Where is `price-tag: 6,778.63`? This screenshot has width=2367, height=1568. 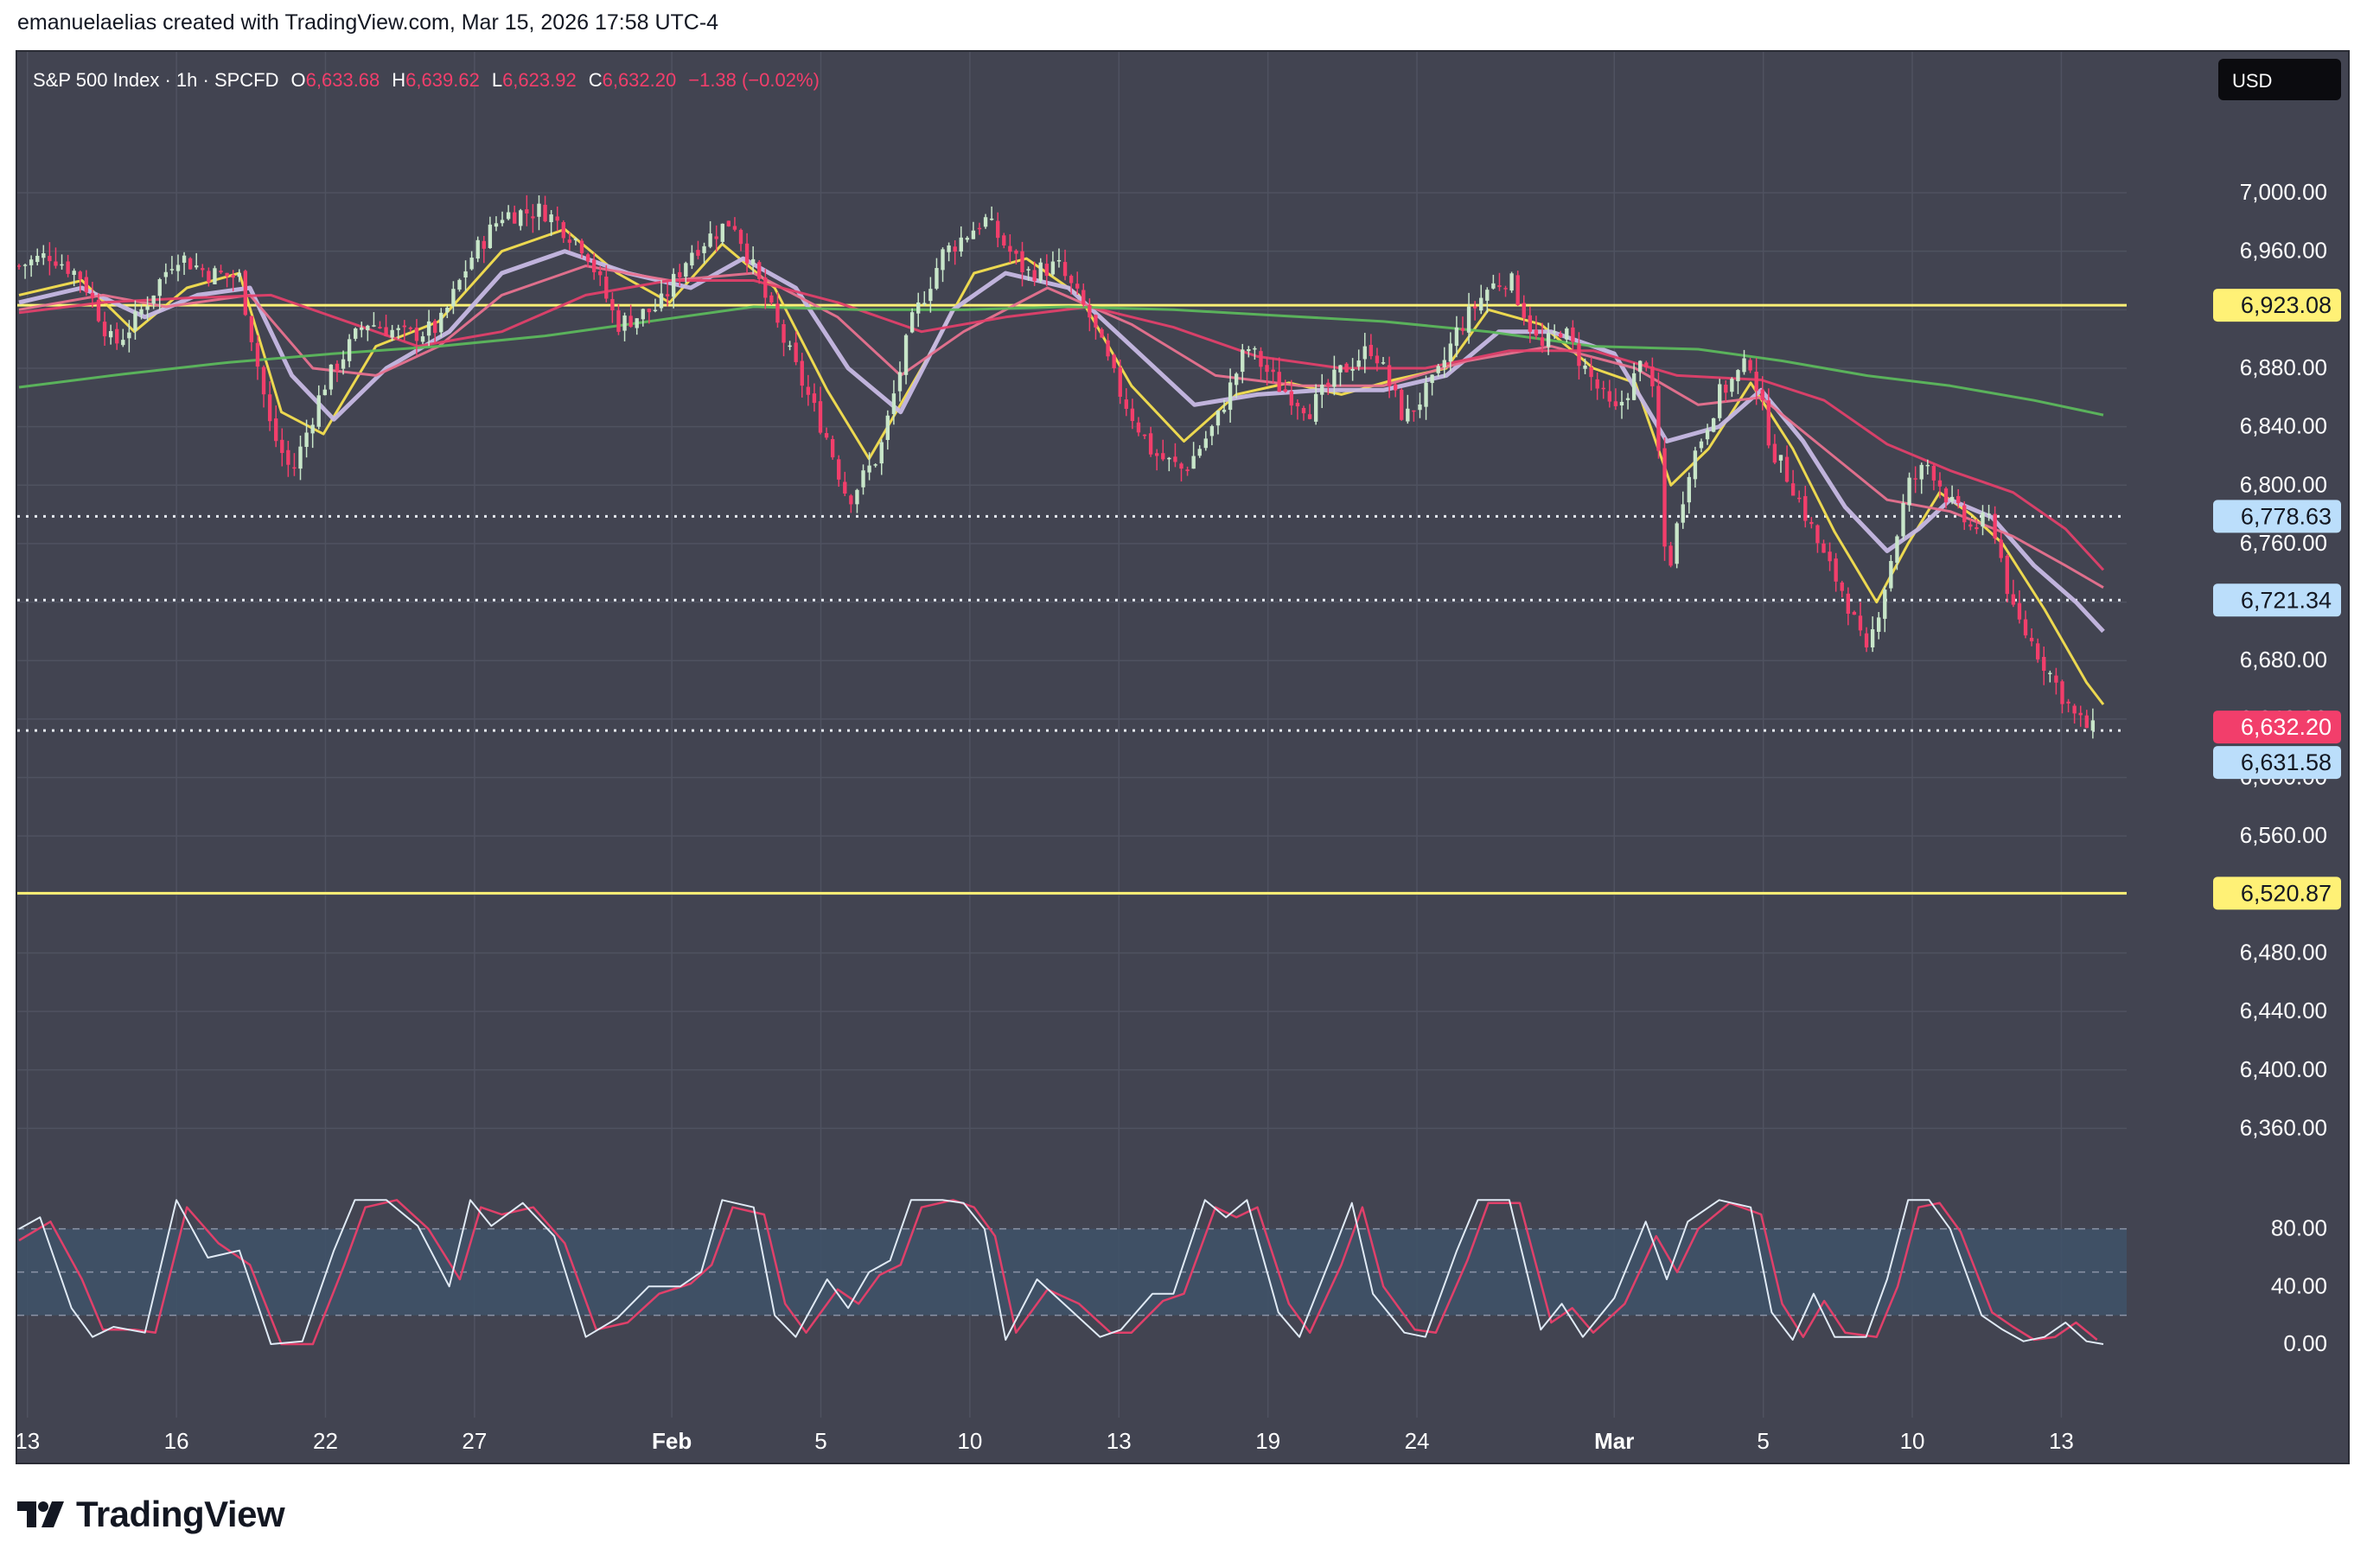 price-tag: 6,778.63 is located at coordinates (2277, 516).